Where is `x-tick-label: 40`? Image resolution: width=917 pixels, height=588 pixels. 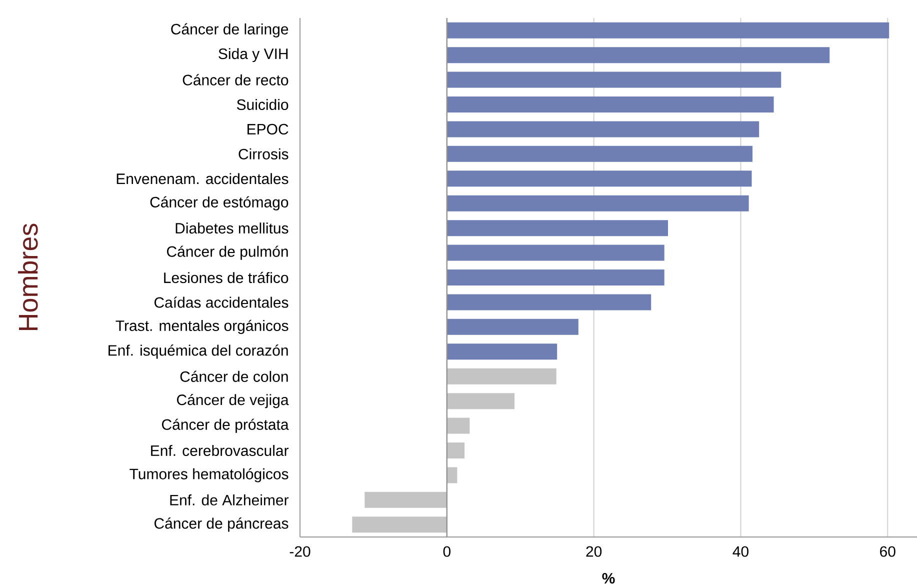 x-tick-label: 40 is located at coordinates (740, 551).